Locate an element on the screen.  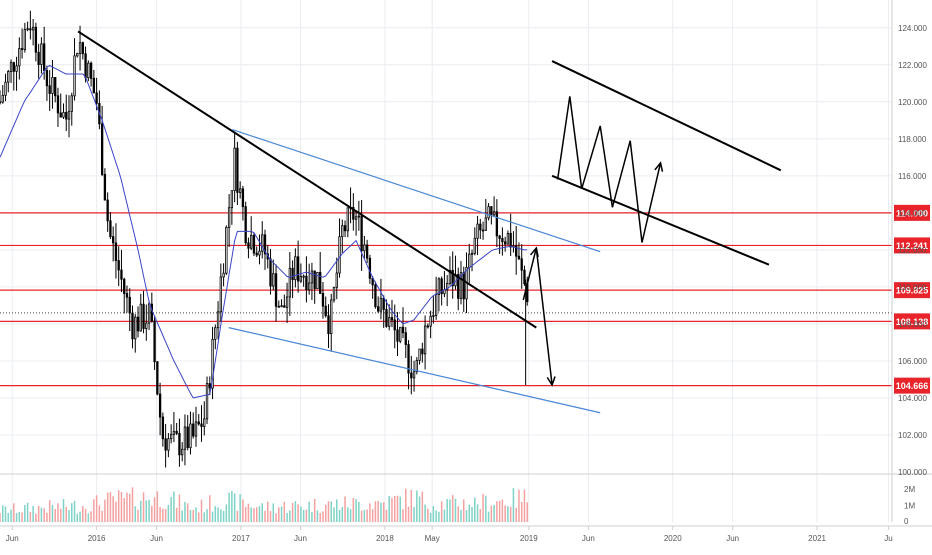
triangle-lower-line is located at coordinates (660, 220).